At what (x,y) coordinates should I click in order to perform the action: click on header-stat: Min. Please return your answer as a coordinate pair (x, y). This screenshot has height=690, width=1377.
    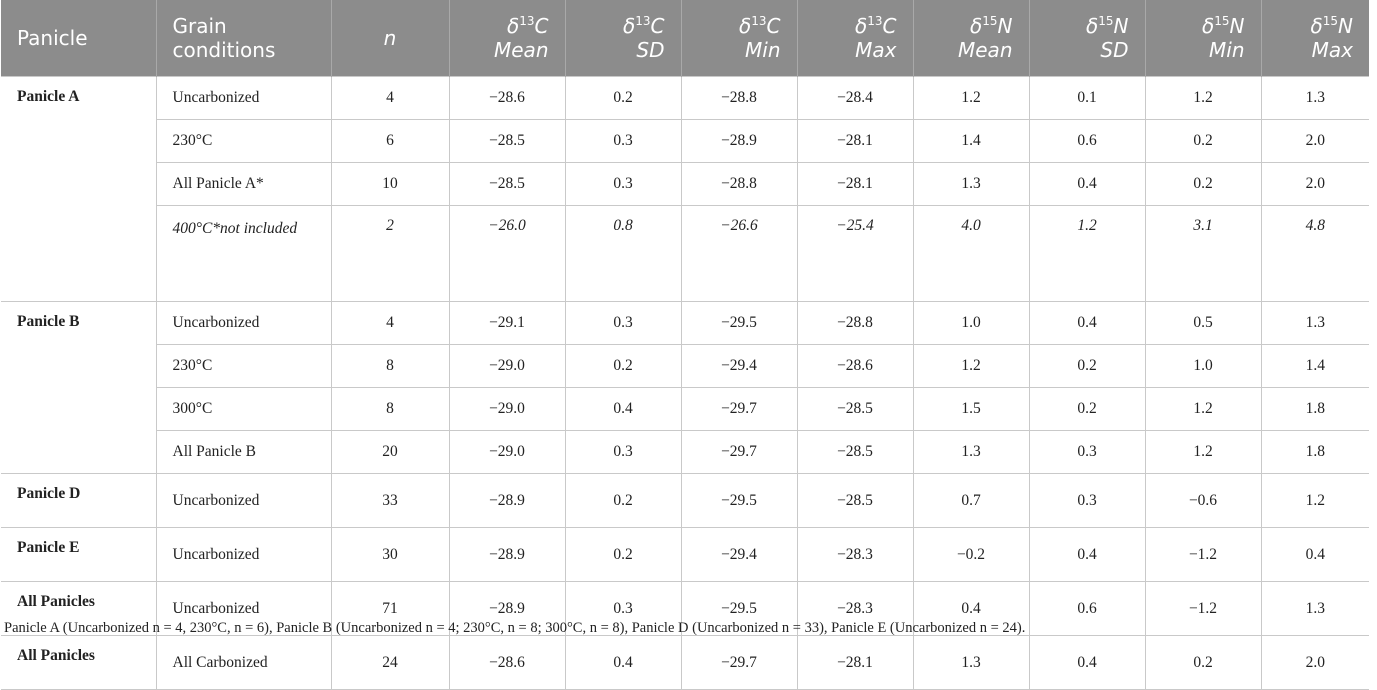
    Looking at the image, I should click on (1227, 50).